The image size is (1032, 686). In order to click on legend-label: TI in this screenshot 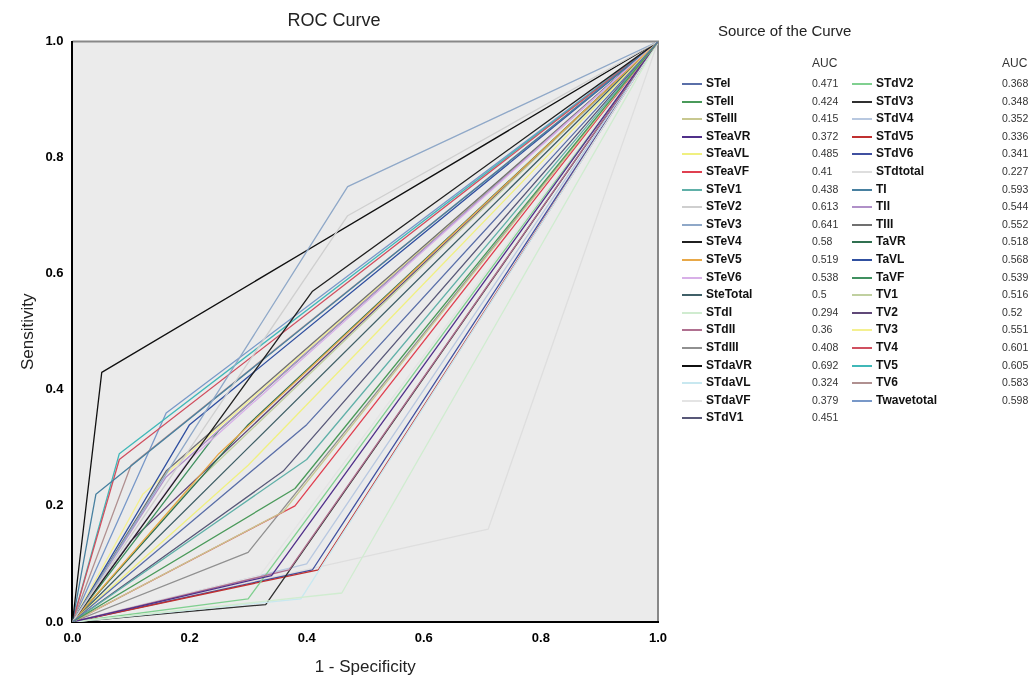, I will do `click(881, 188)`.